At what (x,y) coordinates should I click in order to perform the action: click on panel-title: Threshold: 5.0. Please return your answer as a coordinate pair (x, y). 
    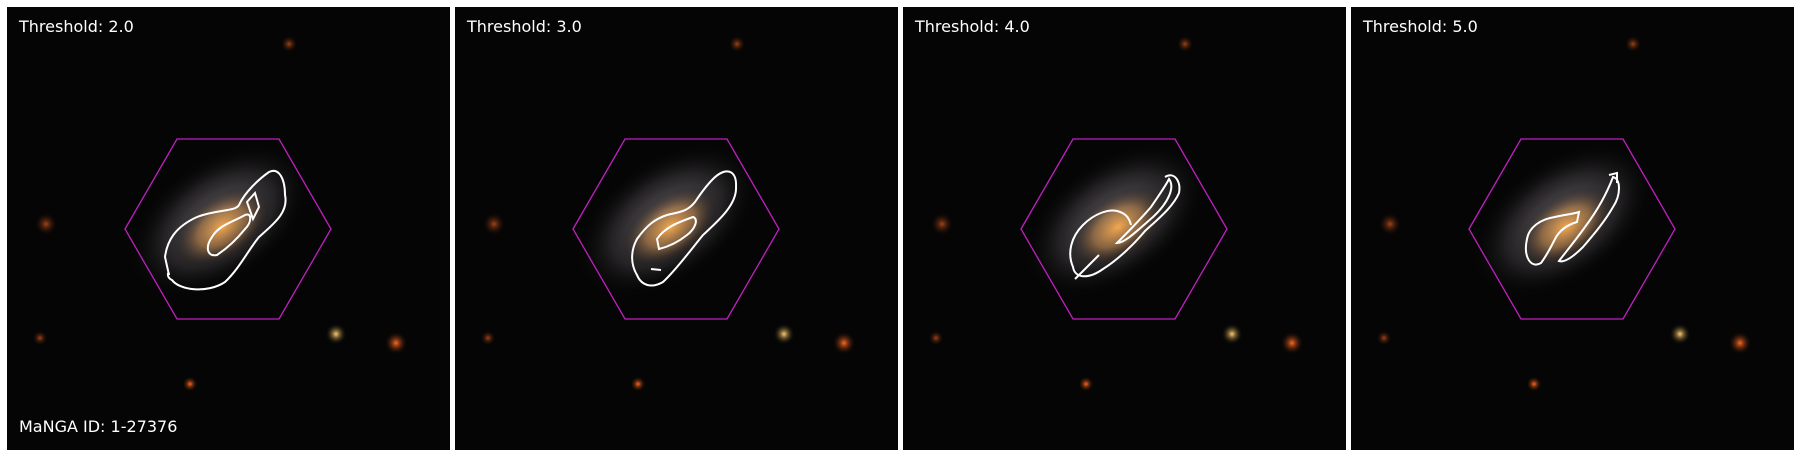
    Looking at the image, I should click on (1420, 26).